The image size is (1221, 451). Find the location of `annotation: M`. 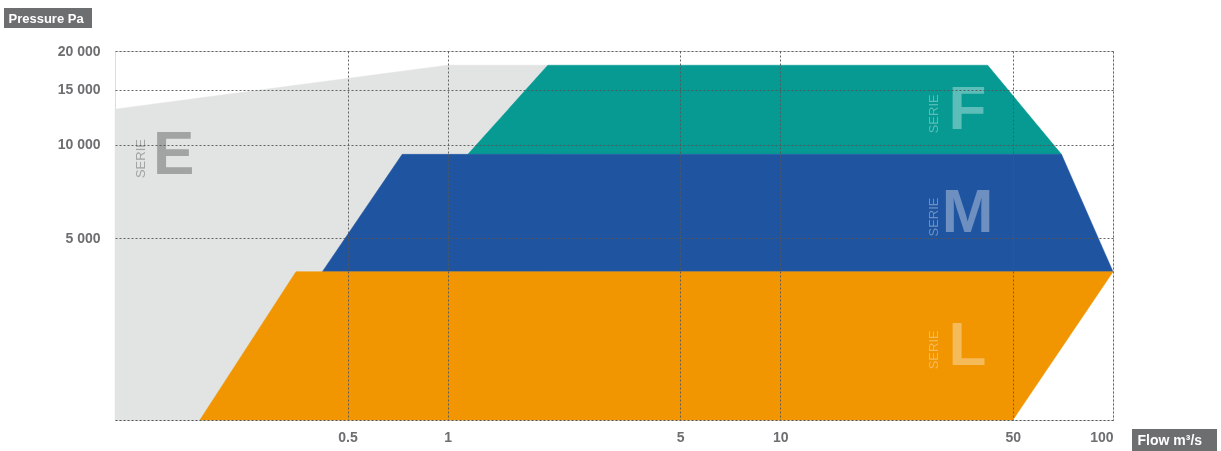

annotation: M is located at coordinates (967, 211).